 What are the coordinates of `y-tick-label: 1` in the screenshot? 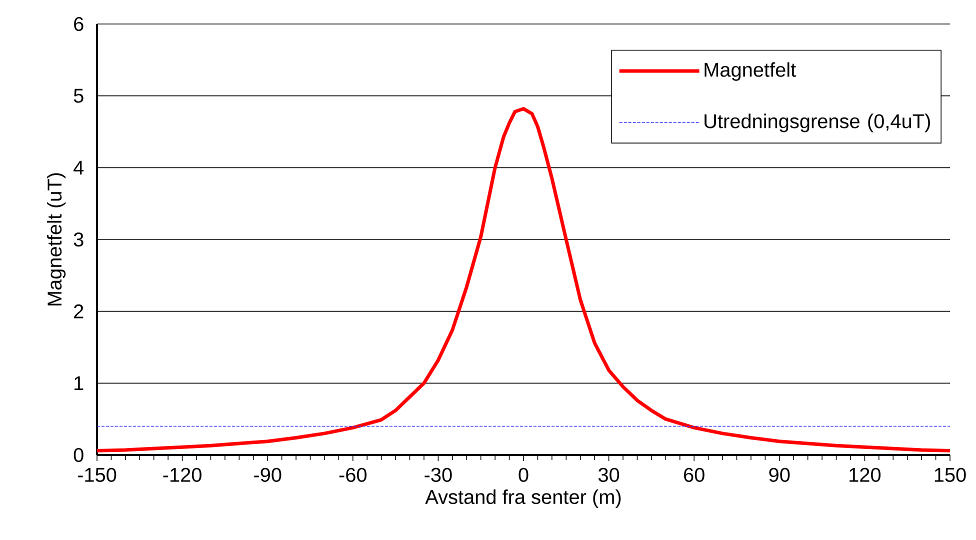 It's located at (79, 383).